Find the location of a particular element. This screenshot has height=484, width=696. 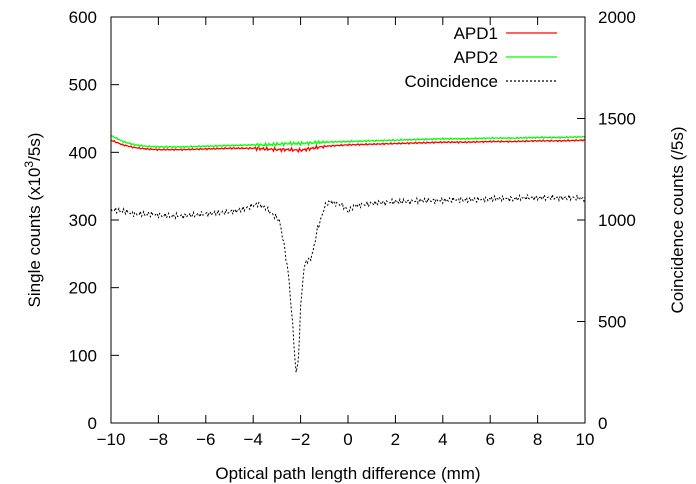

y-right-tick-label: 0 is located at coordinates (602, 423).